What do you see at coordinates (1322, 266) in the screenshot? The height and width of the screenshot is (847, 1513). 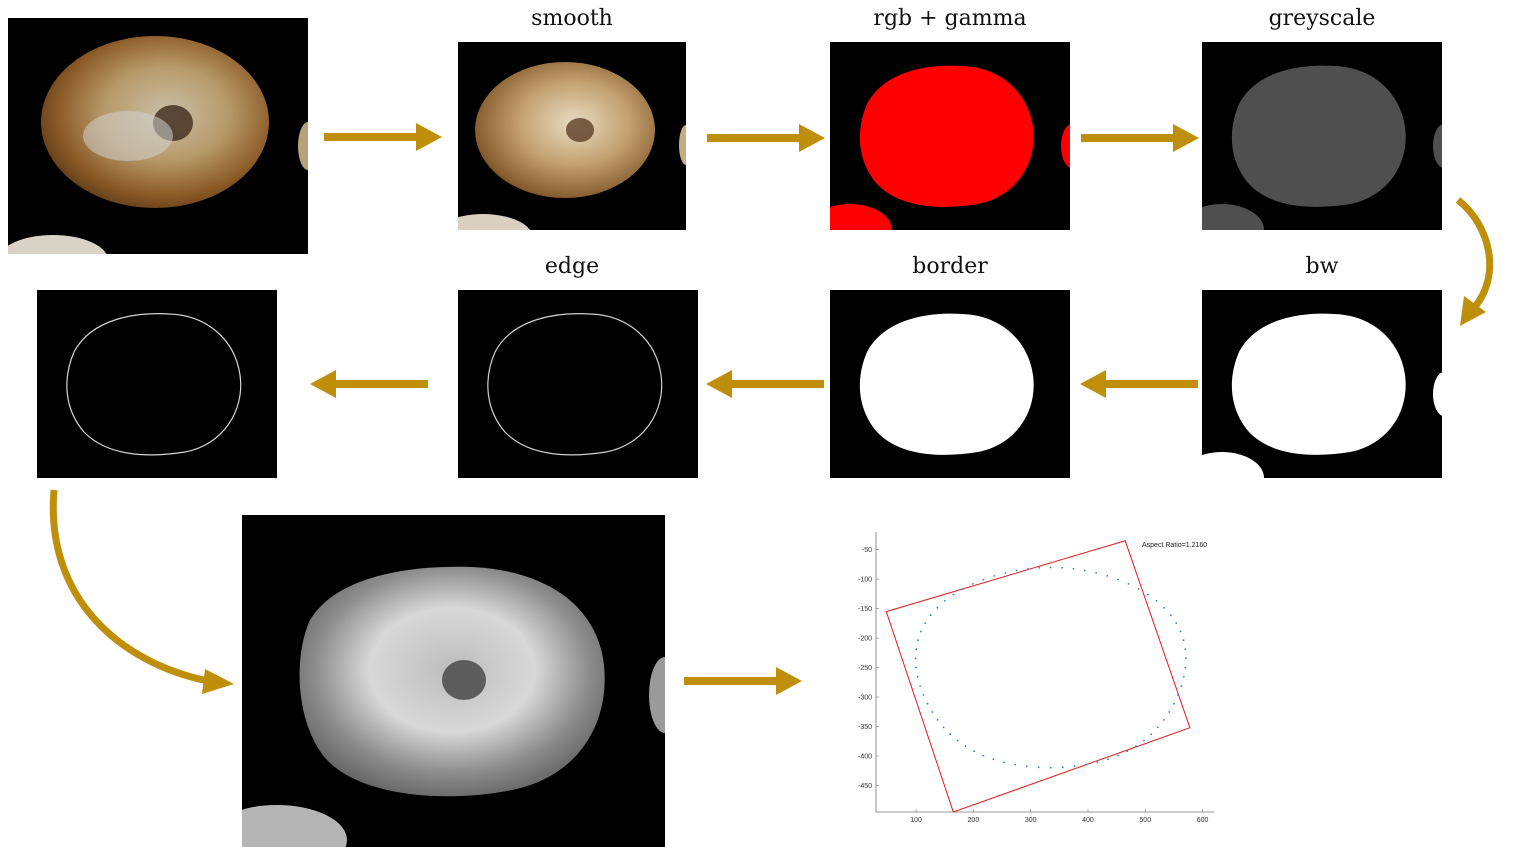 I see `label-bw: bw` at bounding box center [1322, 266].